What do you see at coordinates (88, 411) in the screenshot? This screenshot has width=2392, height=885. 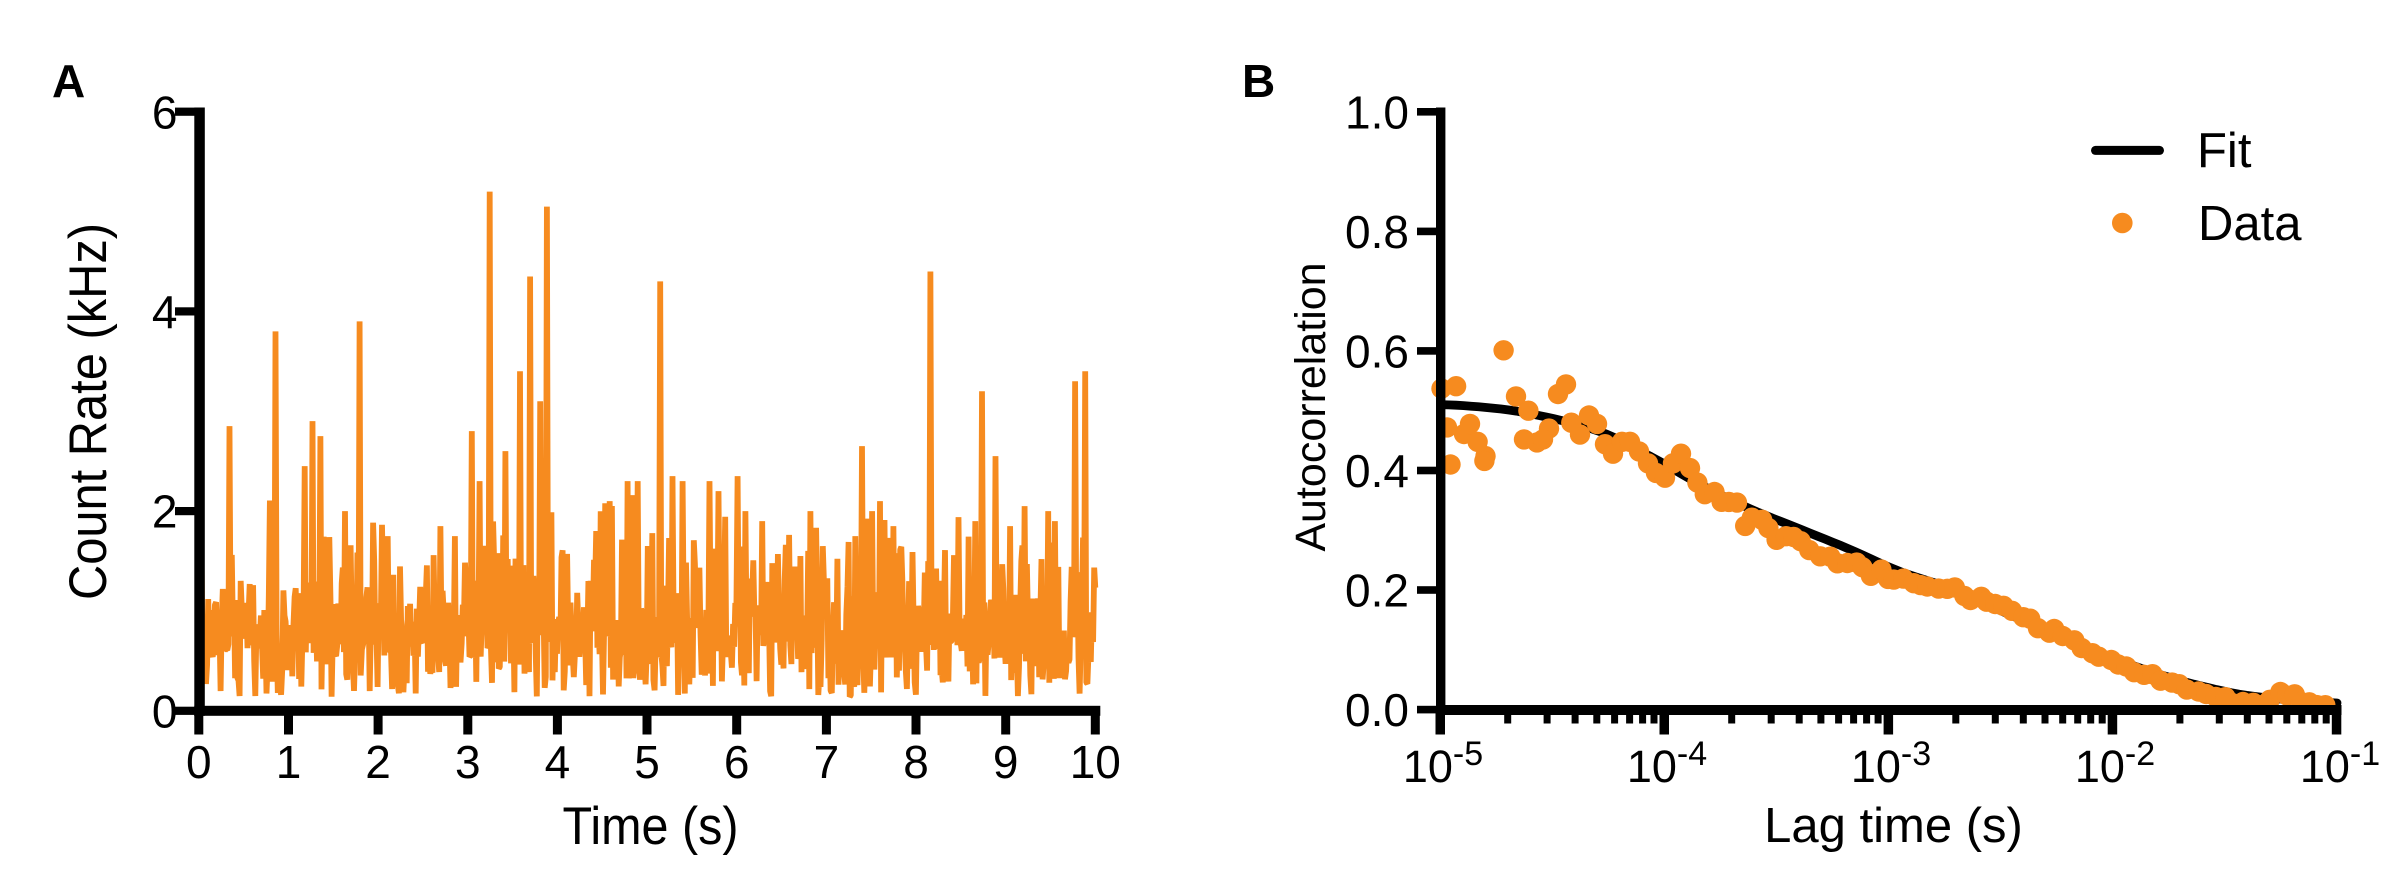 I see `svg-text: Count Rate (kHz)` at bounding box center [88, 411].